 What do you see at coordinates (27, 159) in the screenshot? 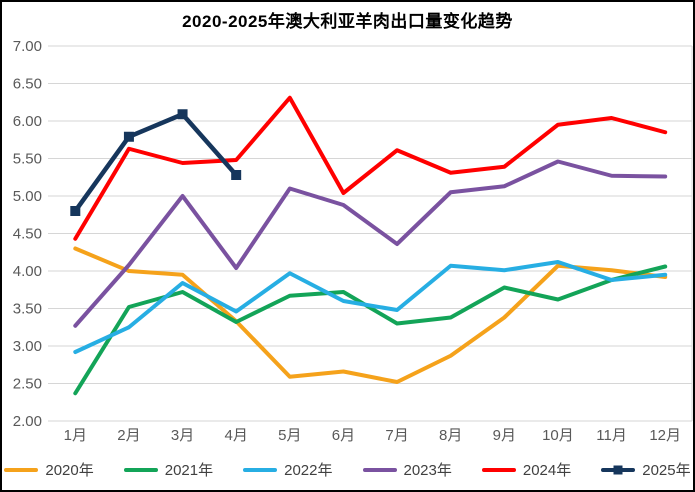
I see `y-axis-tick: 5.50` at bounding box center [27, 159].